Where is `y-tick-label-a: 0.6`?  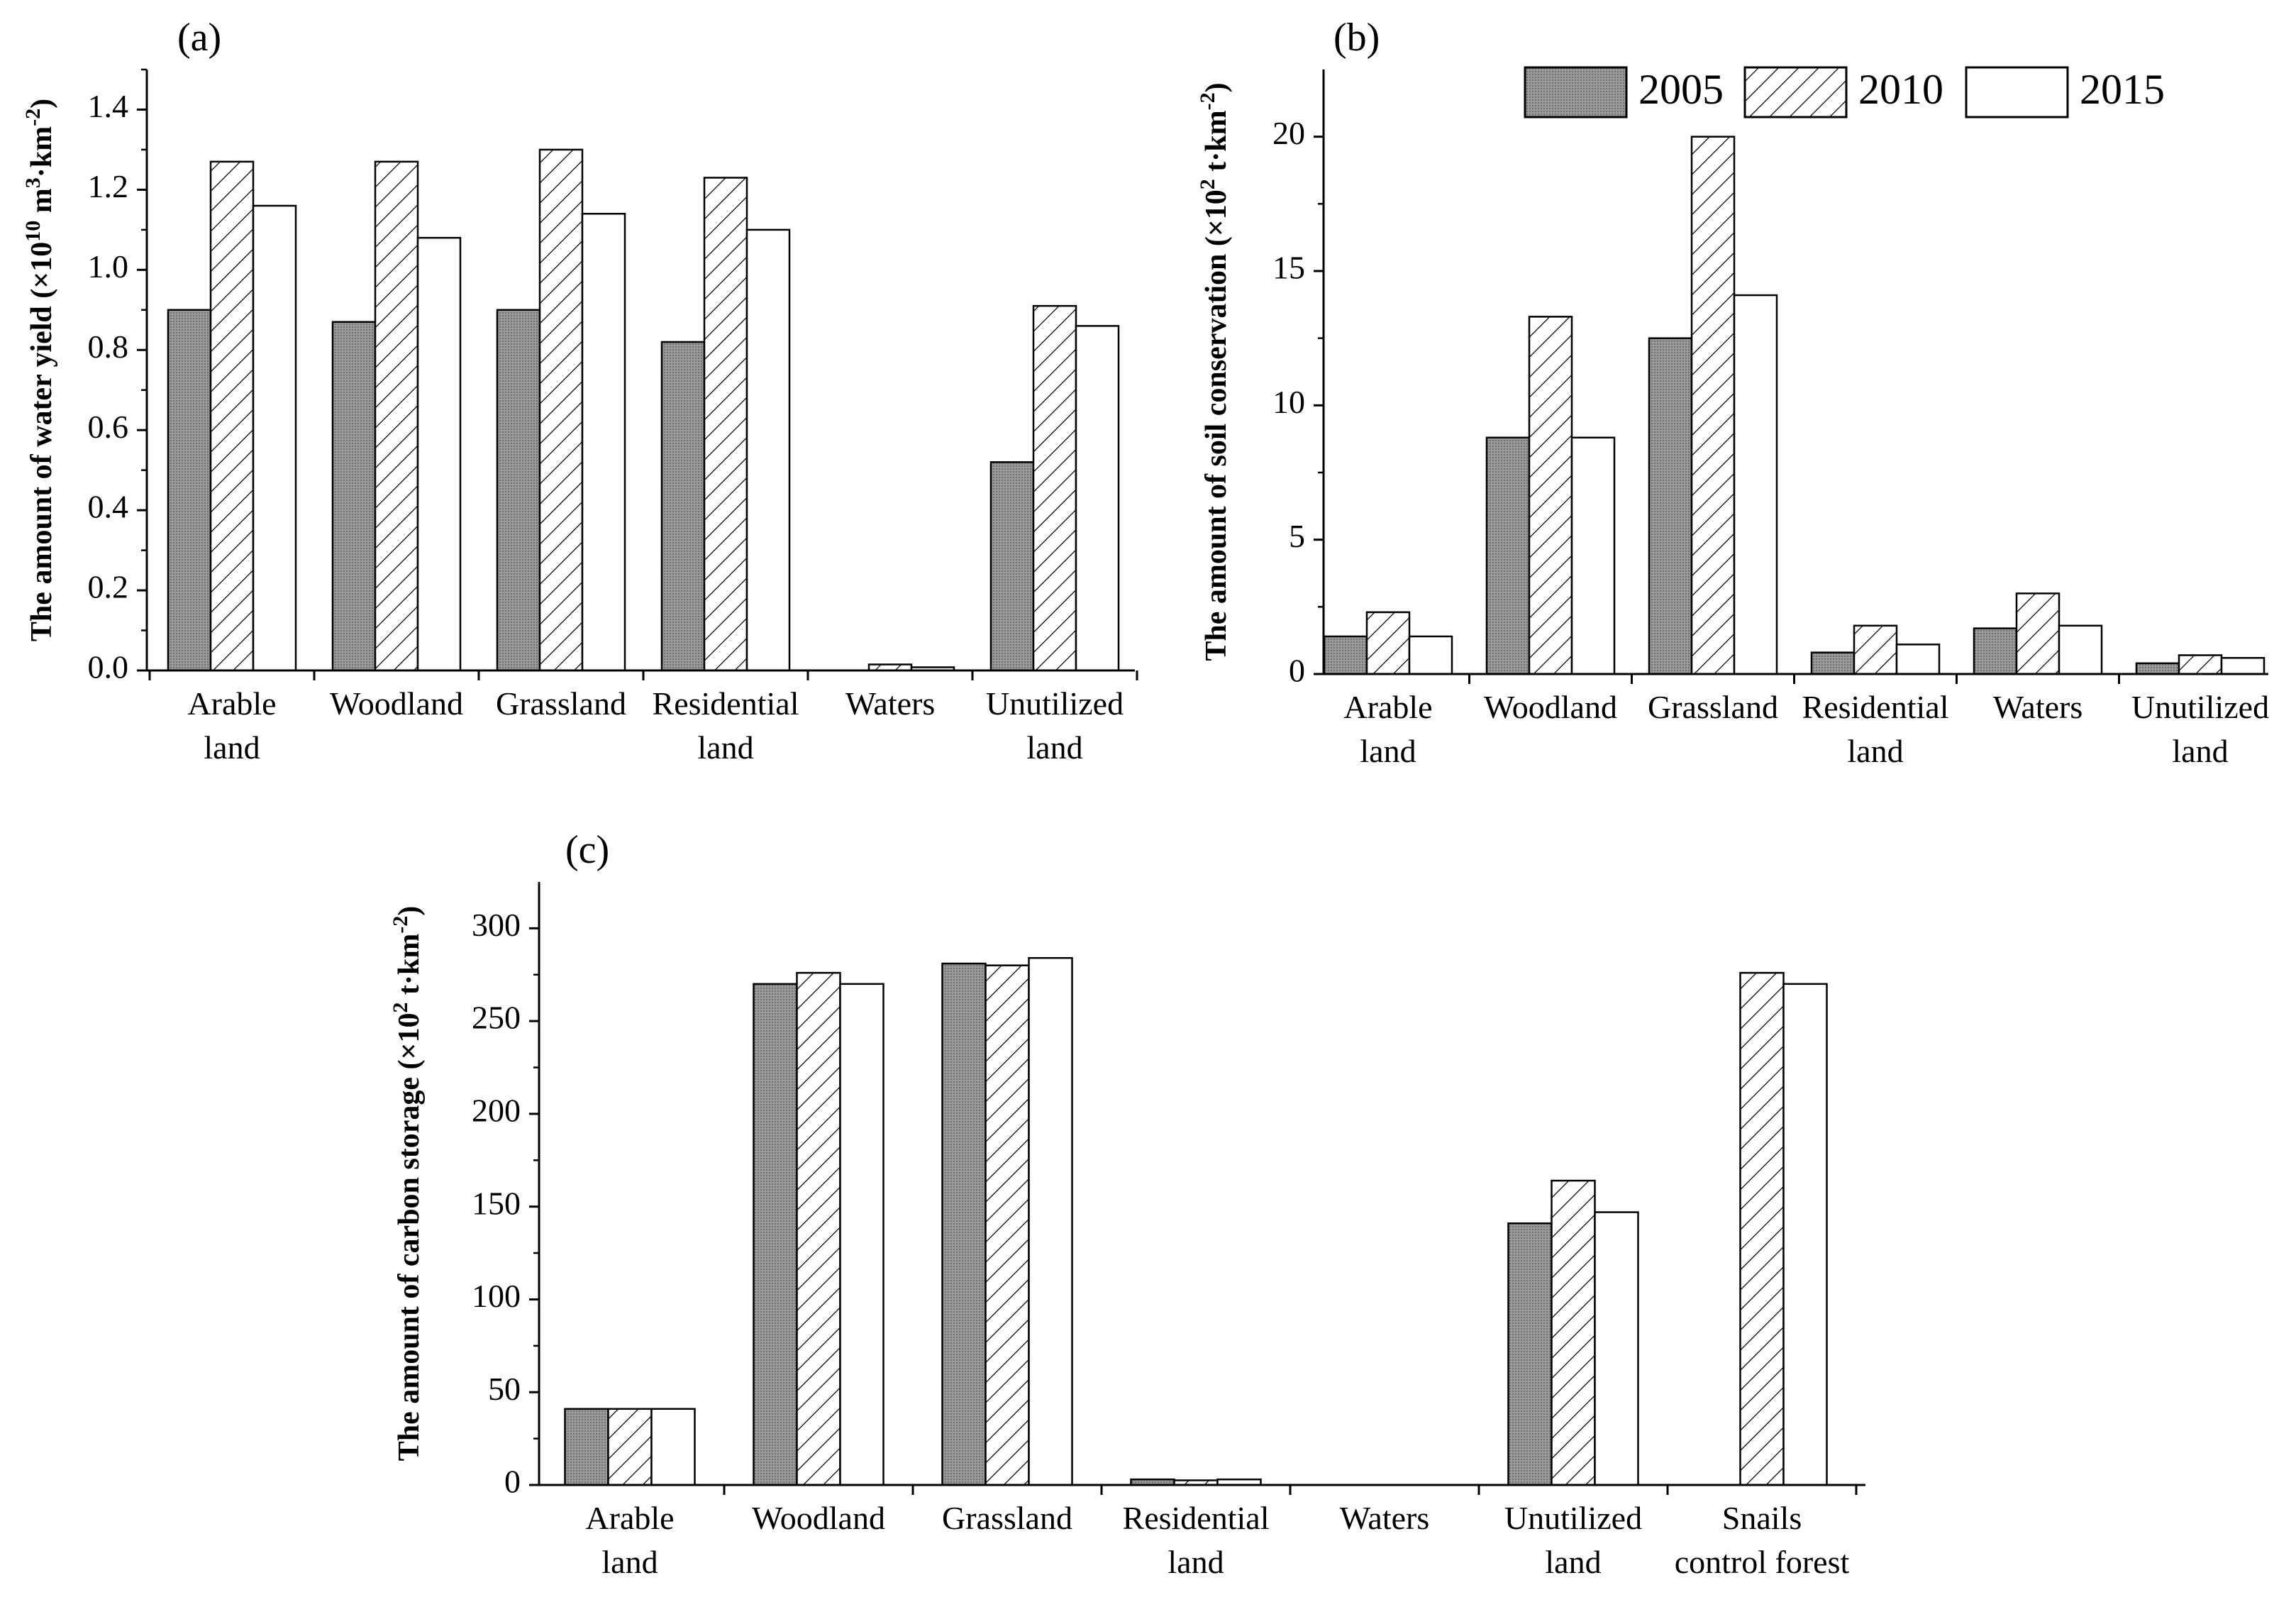
y-tick-label-a: 0.6 is located at coordinates (108, 427).